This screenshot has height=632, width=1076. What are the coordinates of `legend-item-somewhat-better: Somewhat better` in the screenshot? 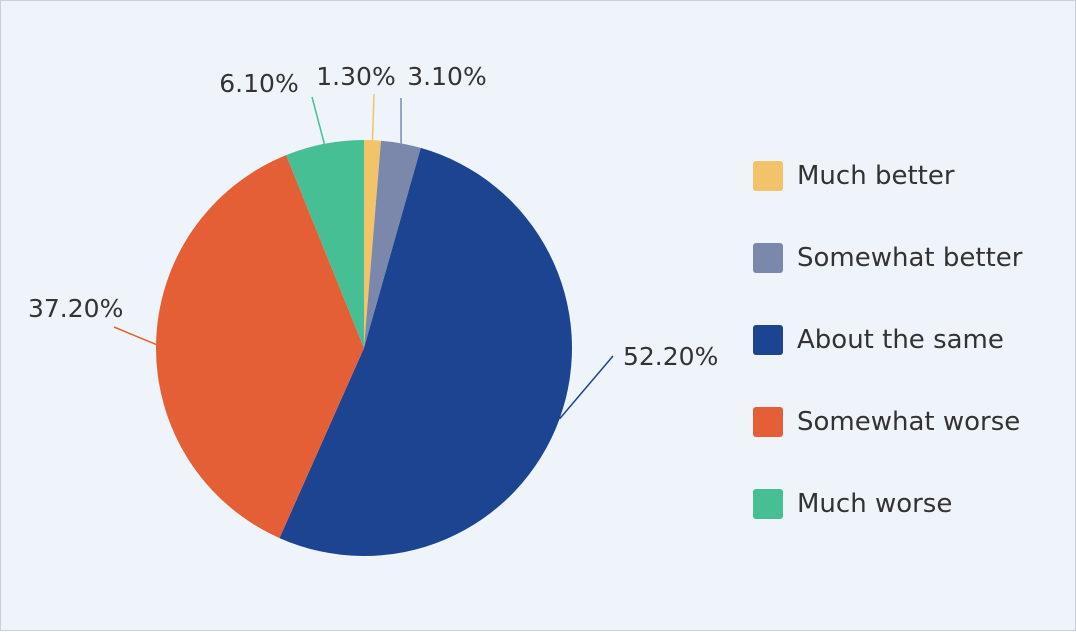 It's located at (903, 258).